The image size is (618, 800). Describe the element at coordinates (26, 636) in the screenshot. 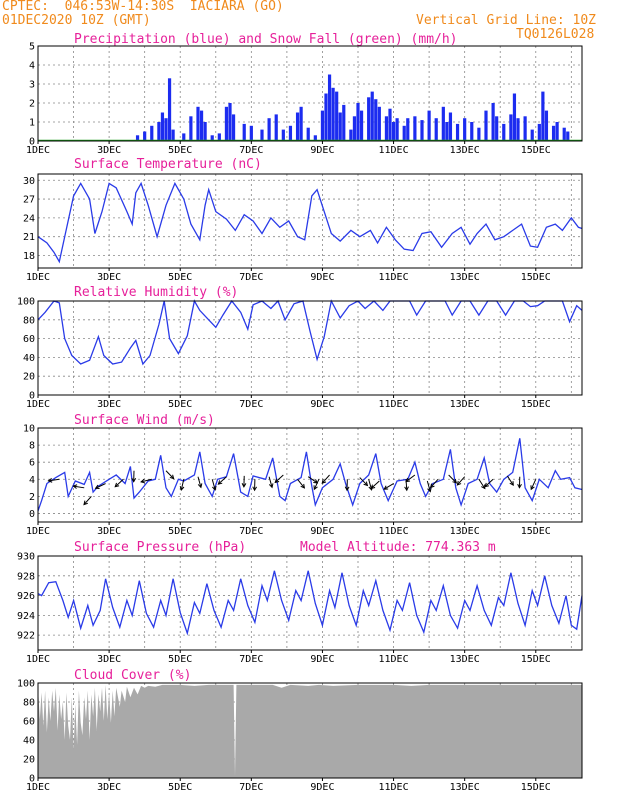

I see `y-tick-label: 922` at that location.